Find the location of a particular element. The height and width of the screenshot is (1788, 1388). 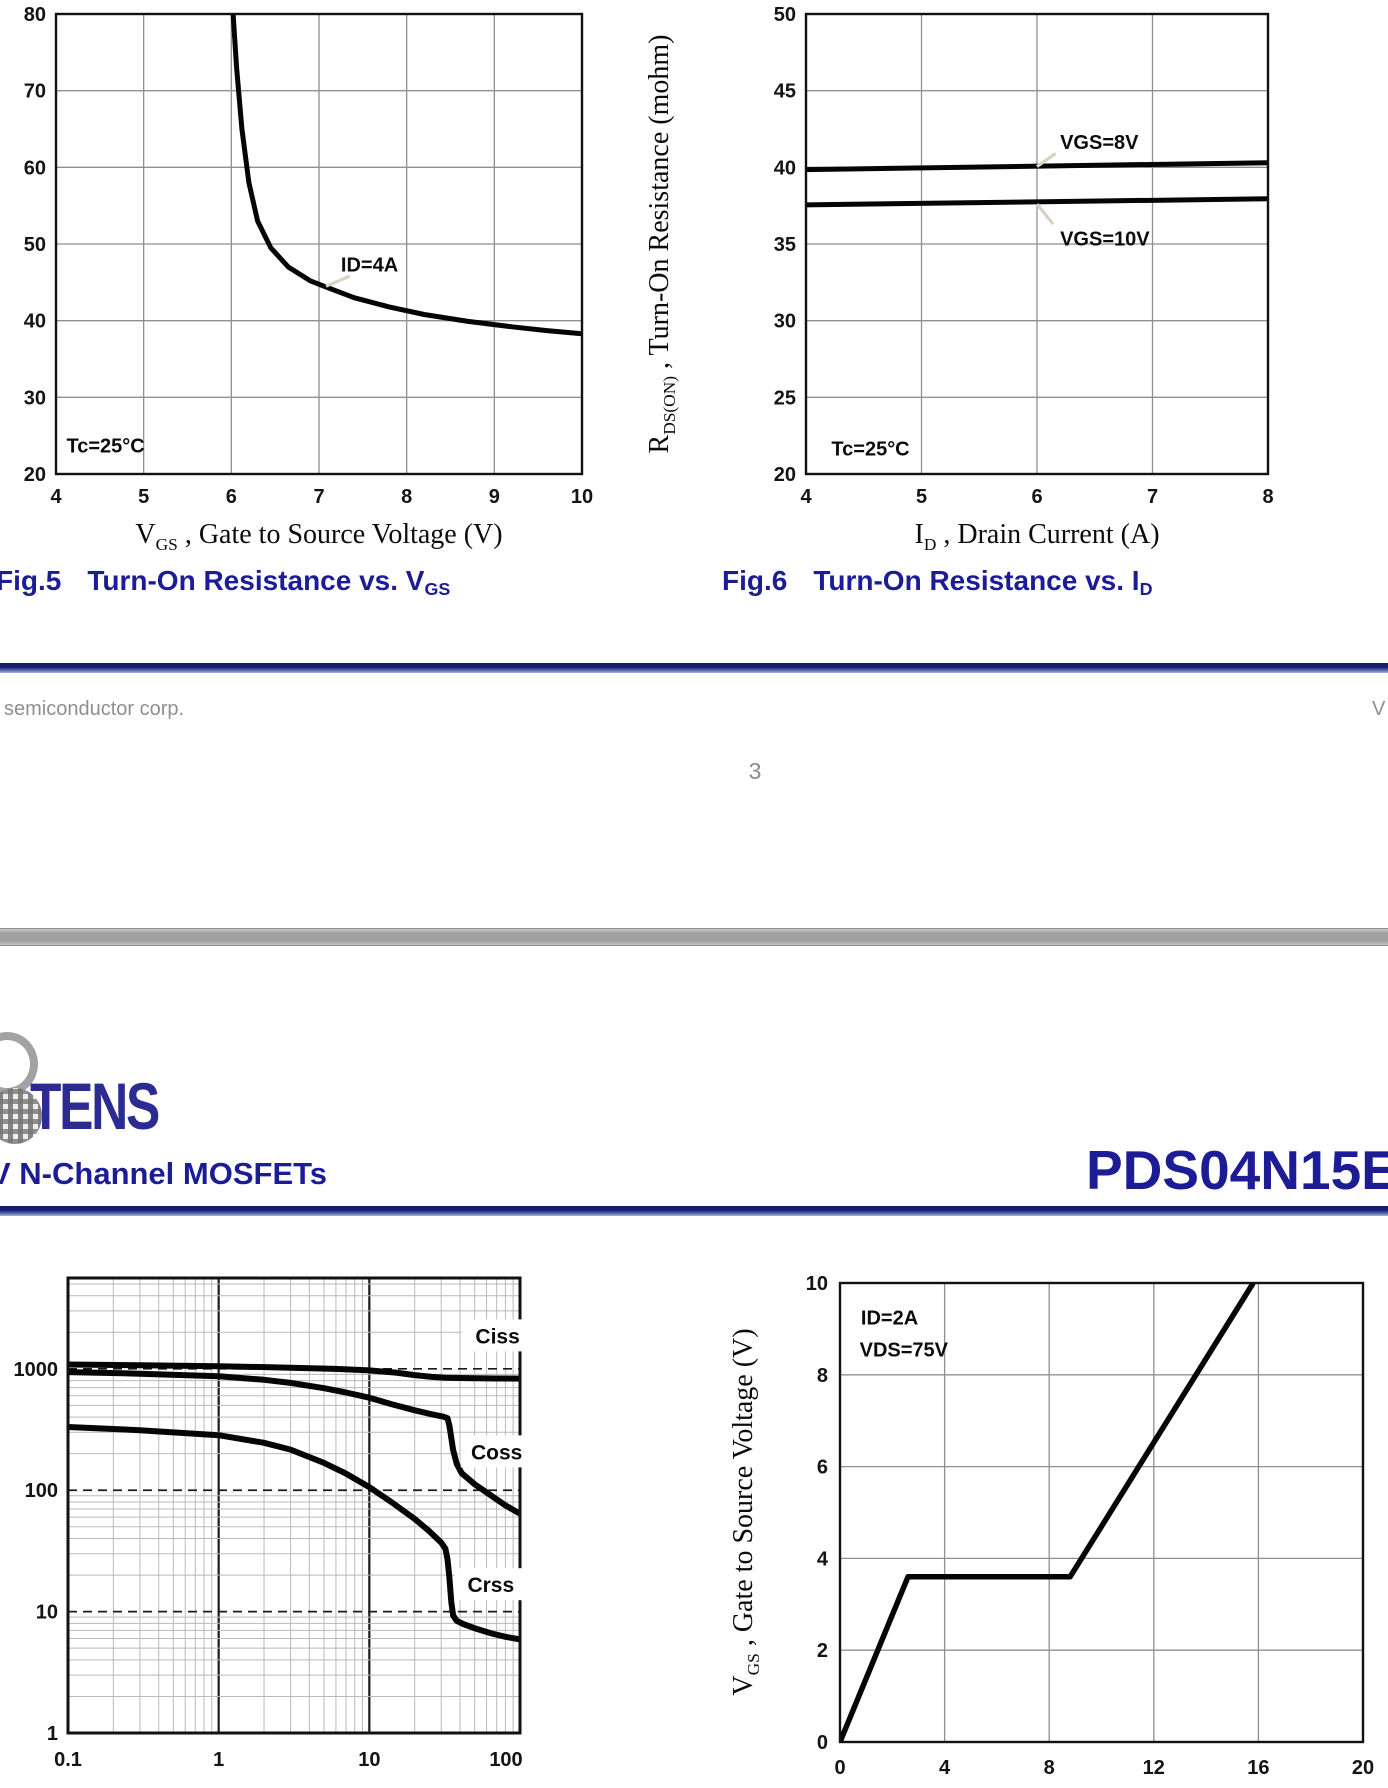

fig6-caption-text: Turn-On Resistance vs. I is located at coordinates (976, 580).